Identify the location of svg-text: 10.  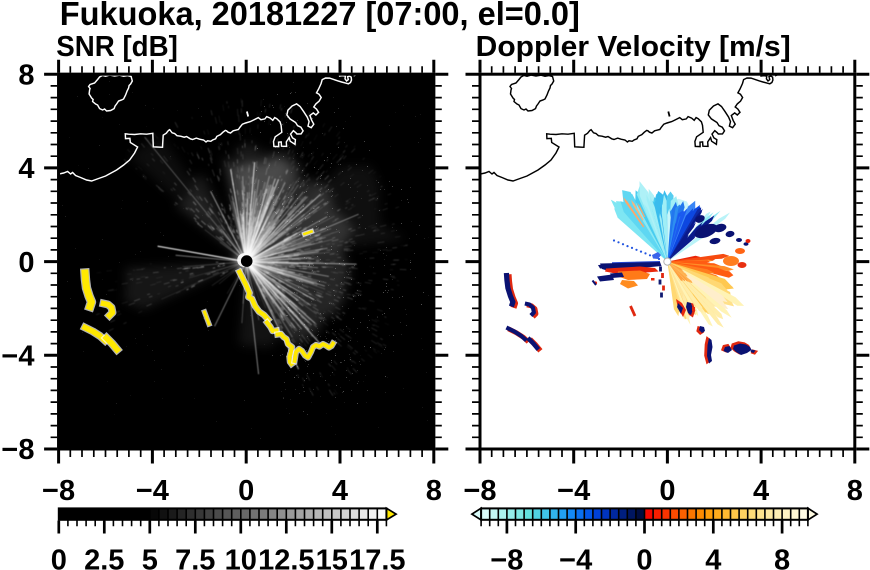
(241, 557).